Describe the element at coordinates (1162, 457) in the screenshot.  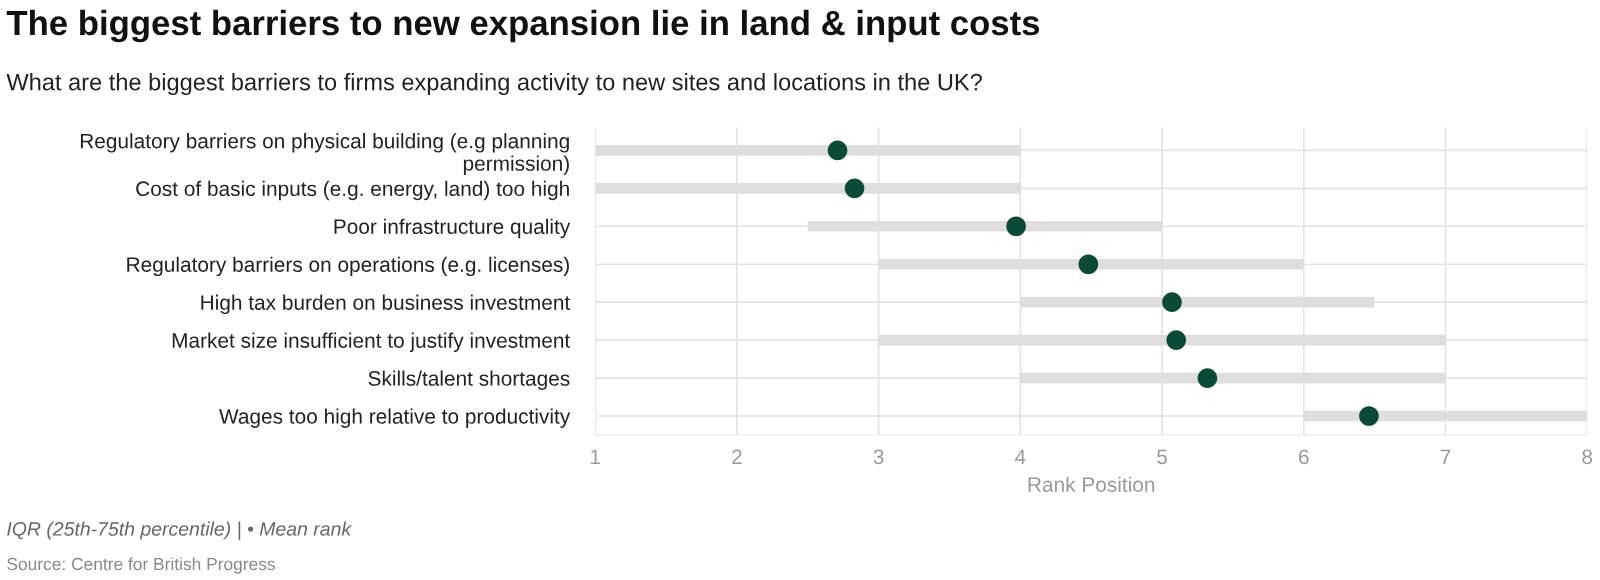
I see `x-tick-label: 5` at that location.